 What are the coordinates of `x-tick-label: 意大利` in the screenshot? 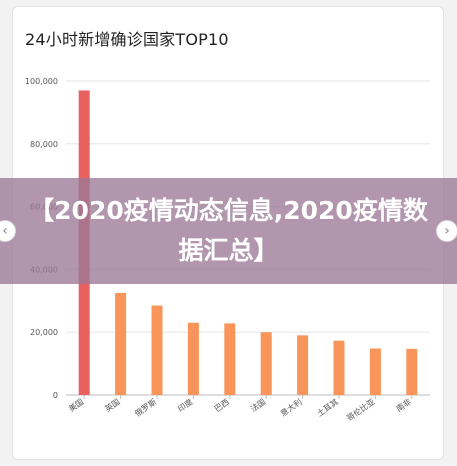 It's located at (290, 407).